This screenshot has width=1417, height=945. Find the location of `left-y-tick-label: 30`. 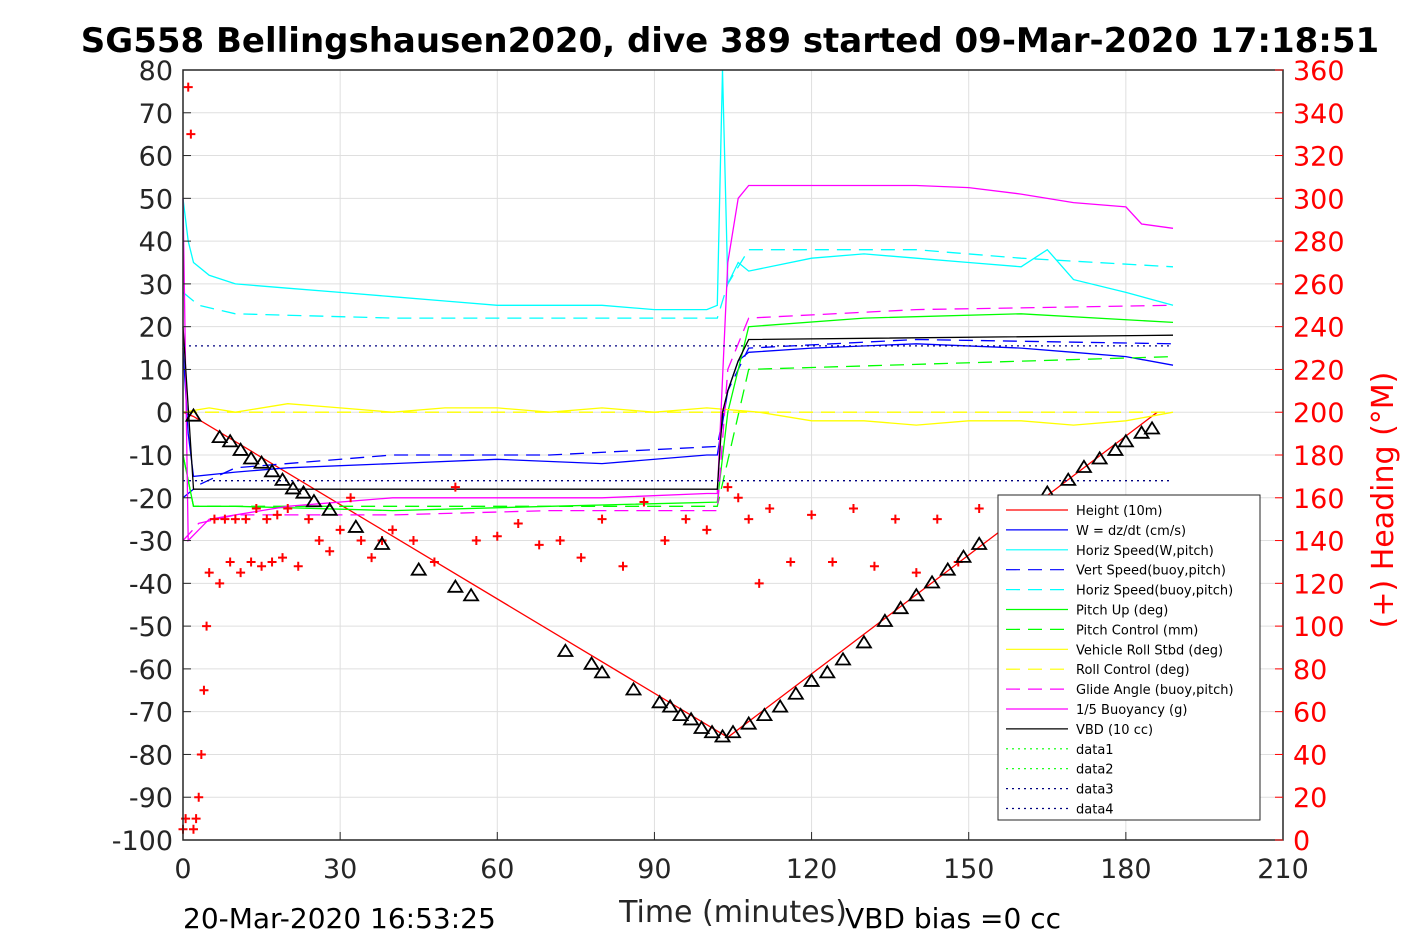

left-y-tick-label: 30 is located at coordinates (156, 285).